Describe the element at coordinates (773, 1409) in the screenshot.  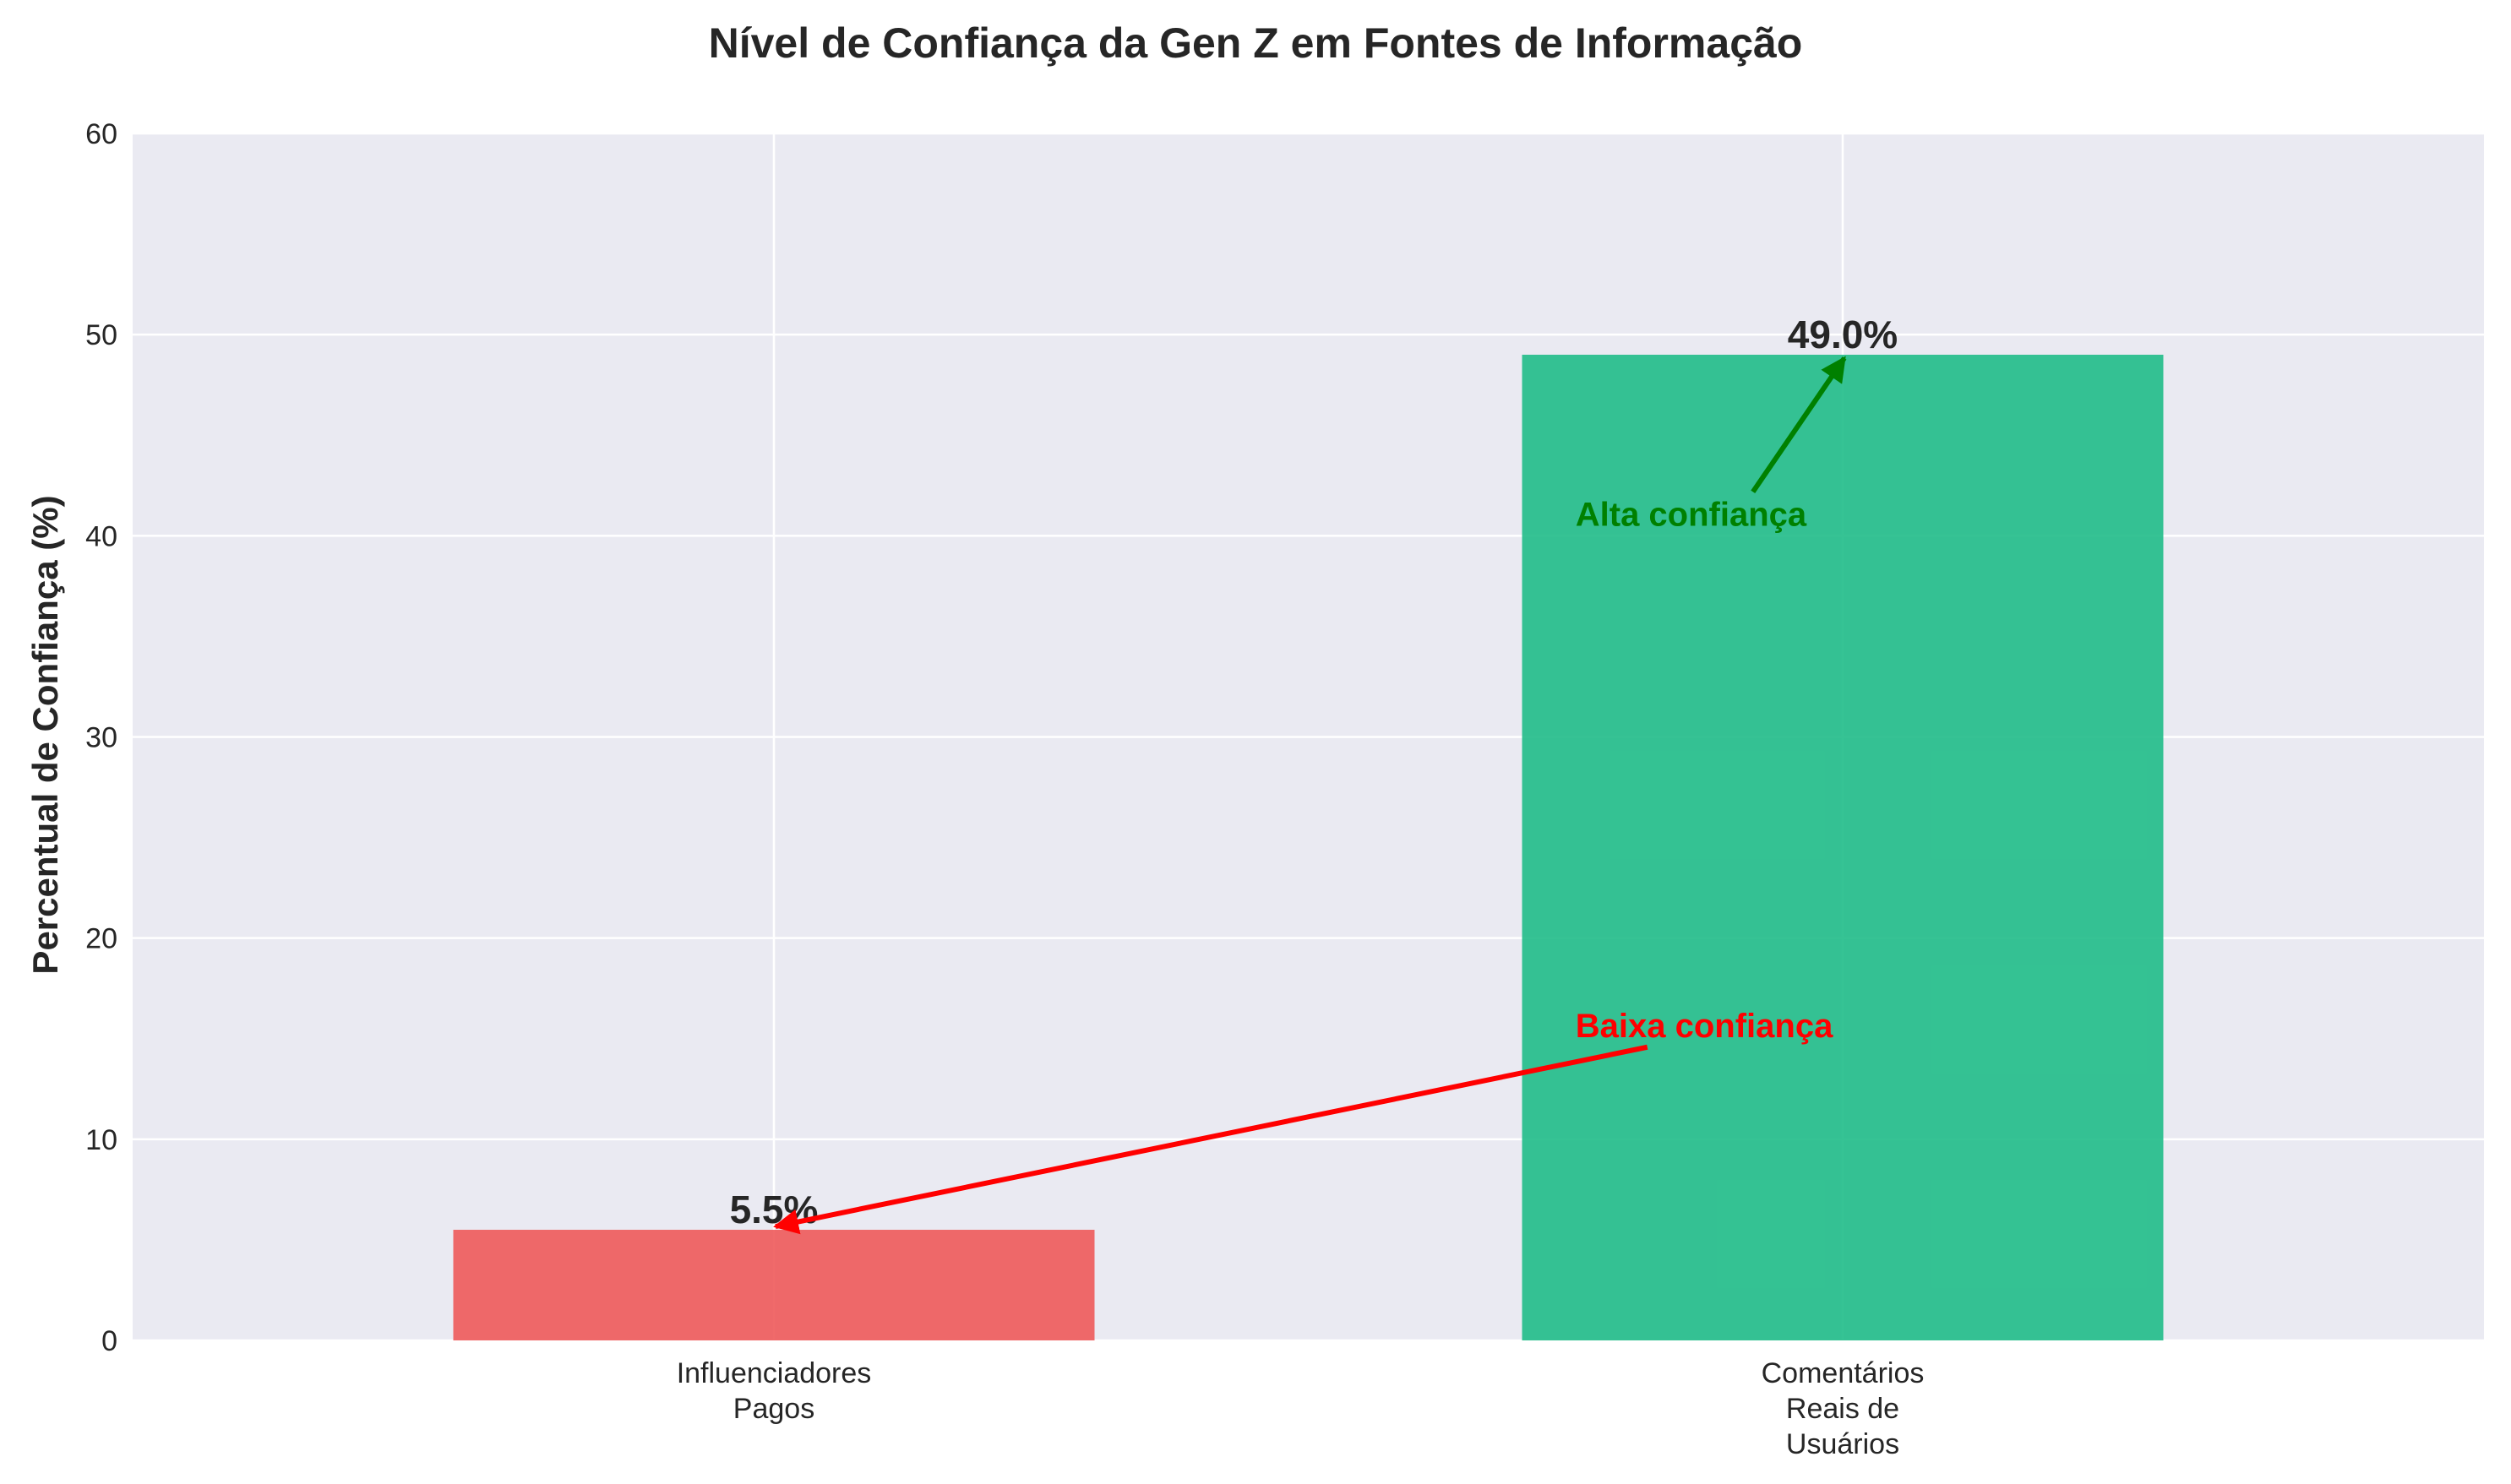
I see `x-tick-label: Pagos` at that location.